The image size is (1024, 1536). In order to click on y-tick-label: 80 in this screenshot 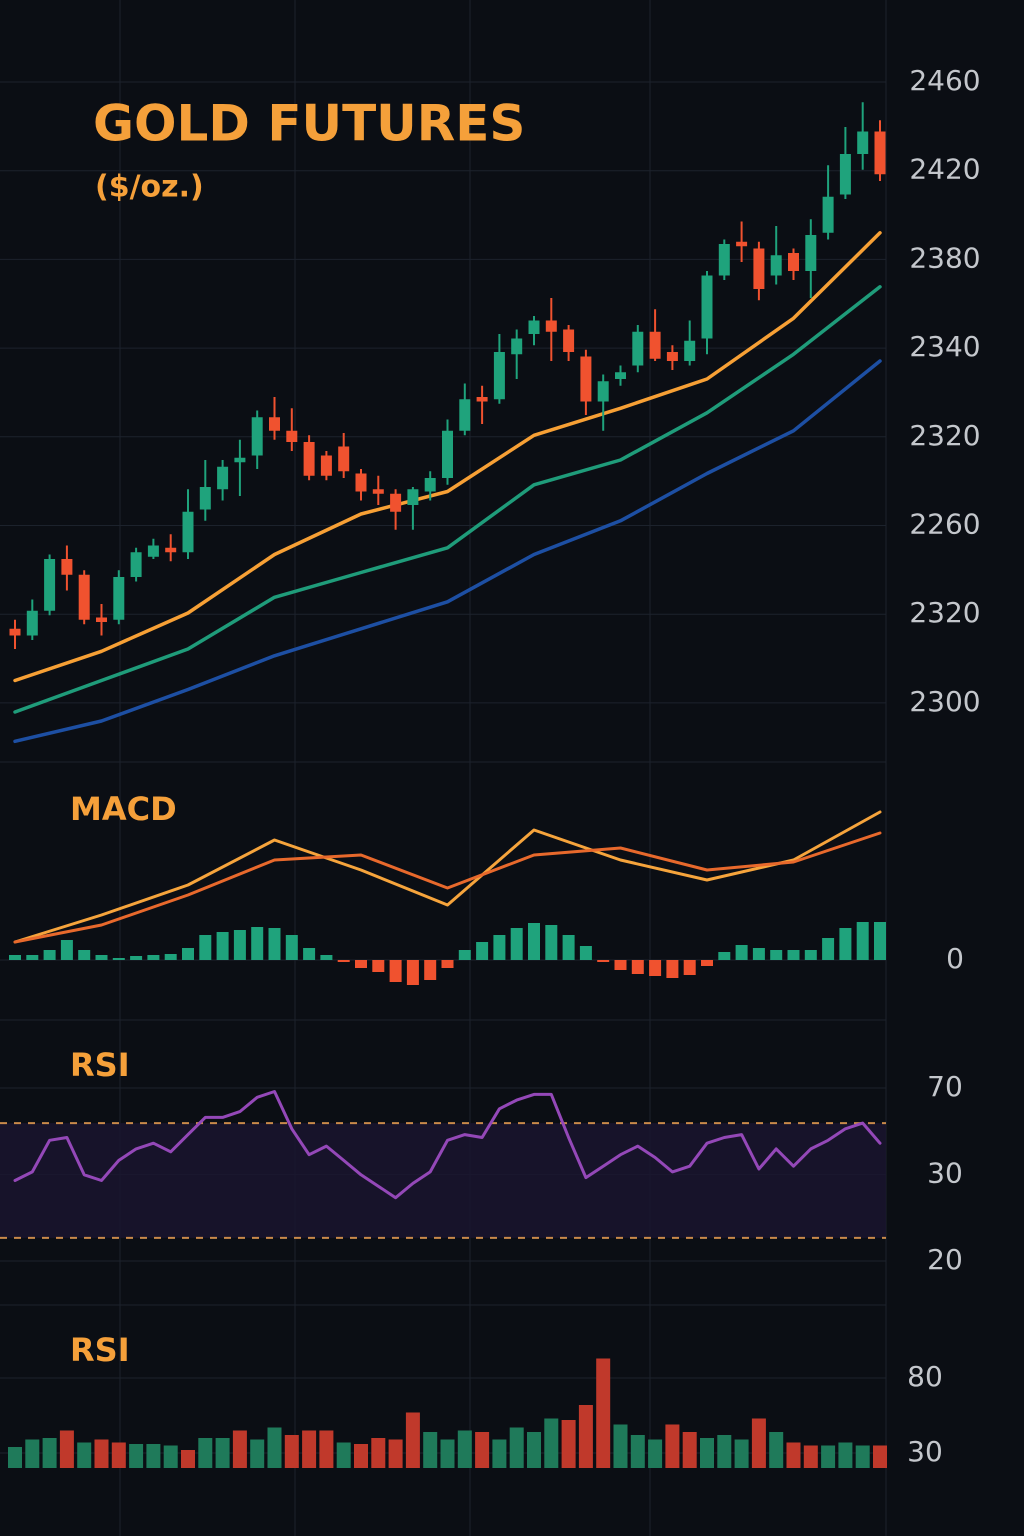, I will do `click(925, 1376)`.